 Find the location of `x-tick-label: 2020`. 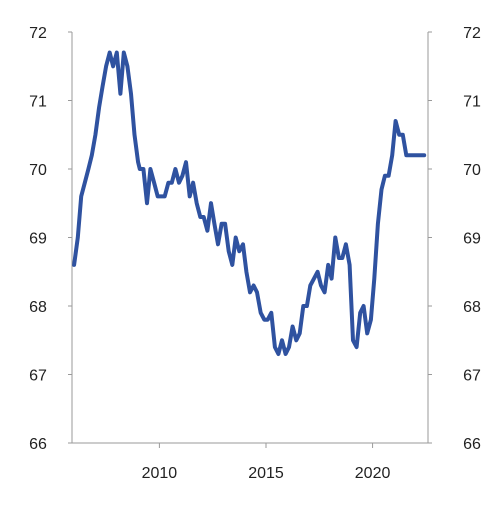

x-tick-label: 2020 is located at coordinates (373, 473).